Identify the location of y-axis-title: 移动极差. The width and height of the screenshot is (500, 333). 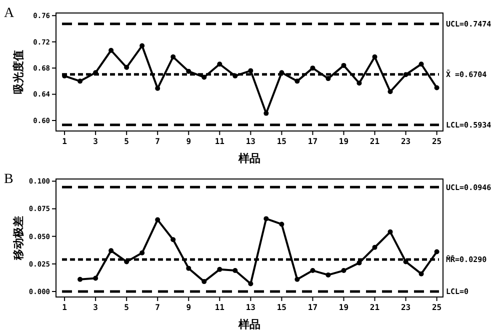
(18, 238).